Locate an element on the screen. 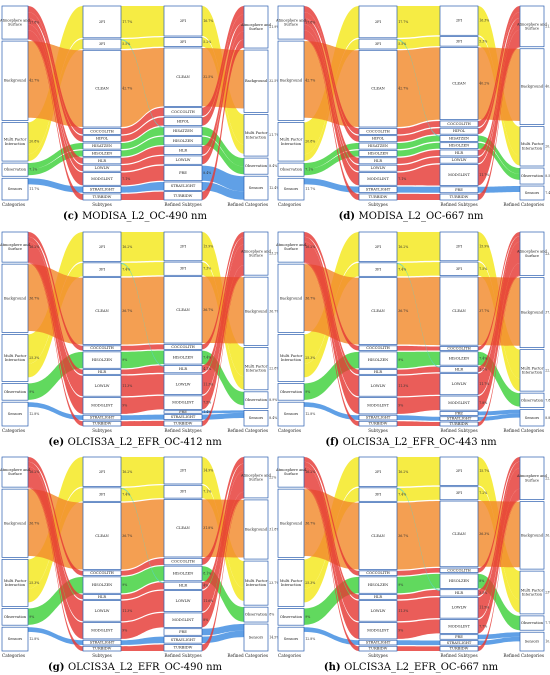  subtype-node-2fi is located at coordinates (102, 22).